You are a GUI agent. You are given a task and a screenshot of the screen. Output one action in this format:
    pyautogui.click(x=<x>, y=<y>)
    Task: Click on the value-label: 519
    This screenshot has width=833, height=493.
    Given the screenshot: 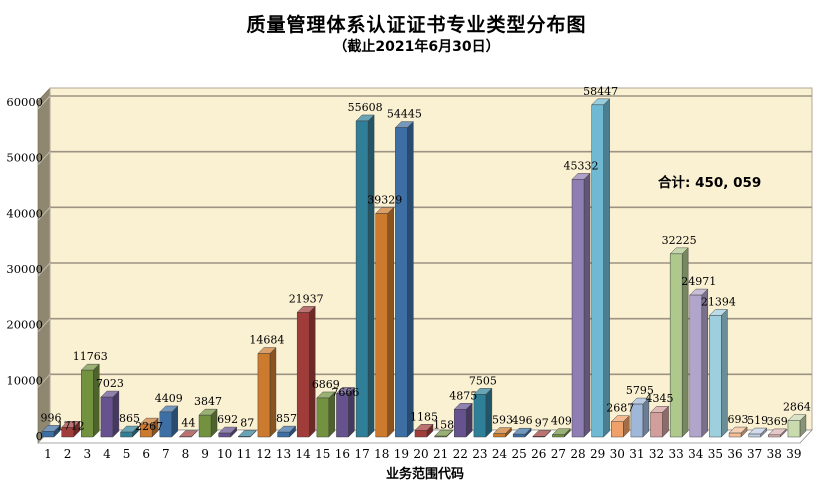 What is the action you would take?
    pyautogui.click(x=757, y=420)
    